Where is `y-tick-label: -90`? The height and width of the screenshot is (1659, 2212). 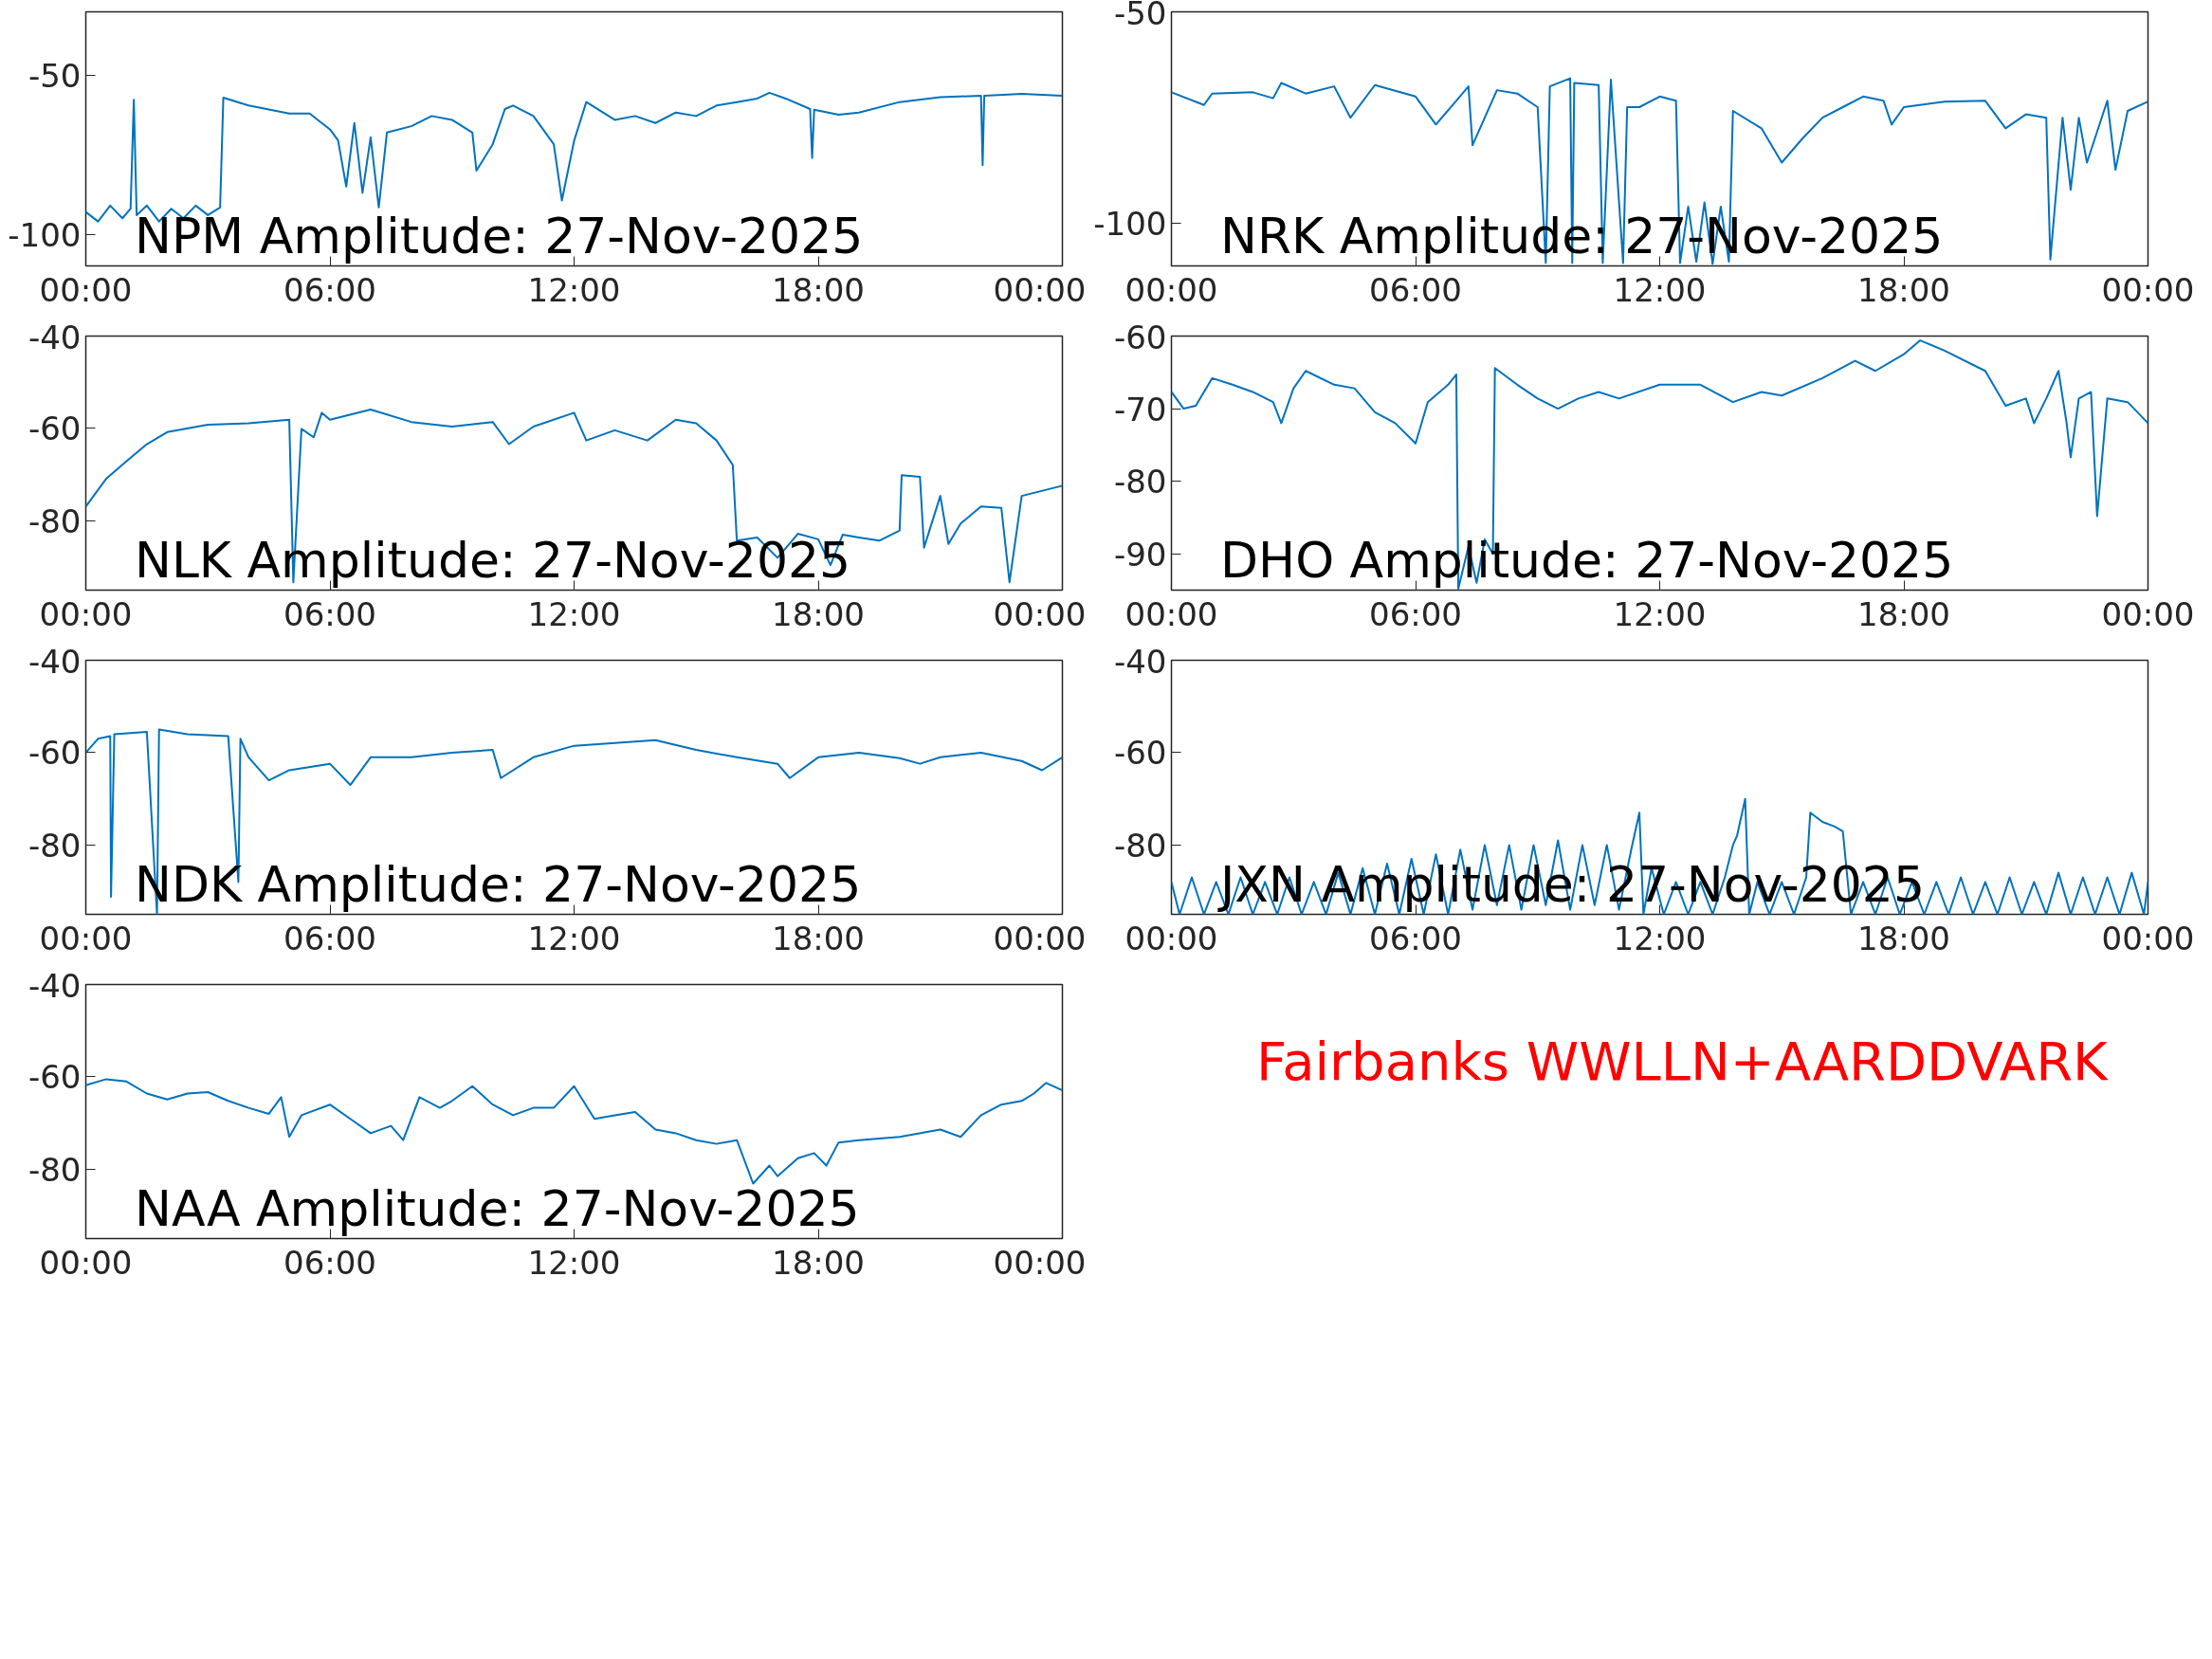 y-tick-label: -90 is located at coordinates (1140, 554).